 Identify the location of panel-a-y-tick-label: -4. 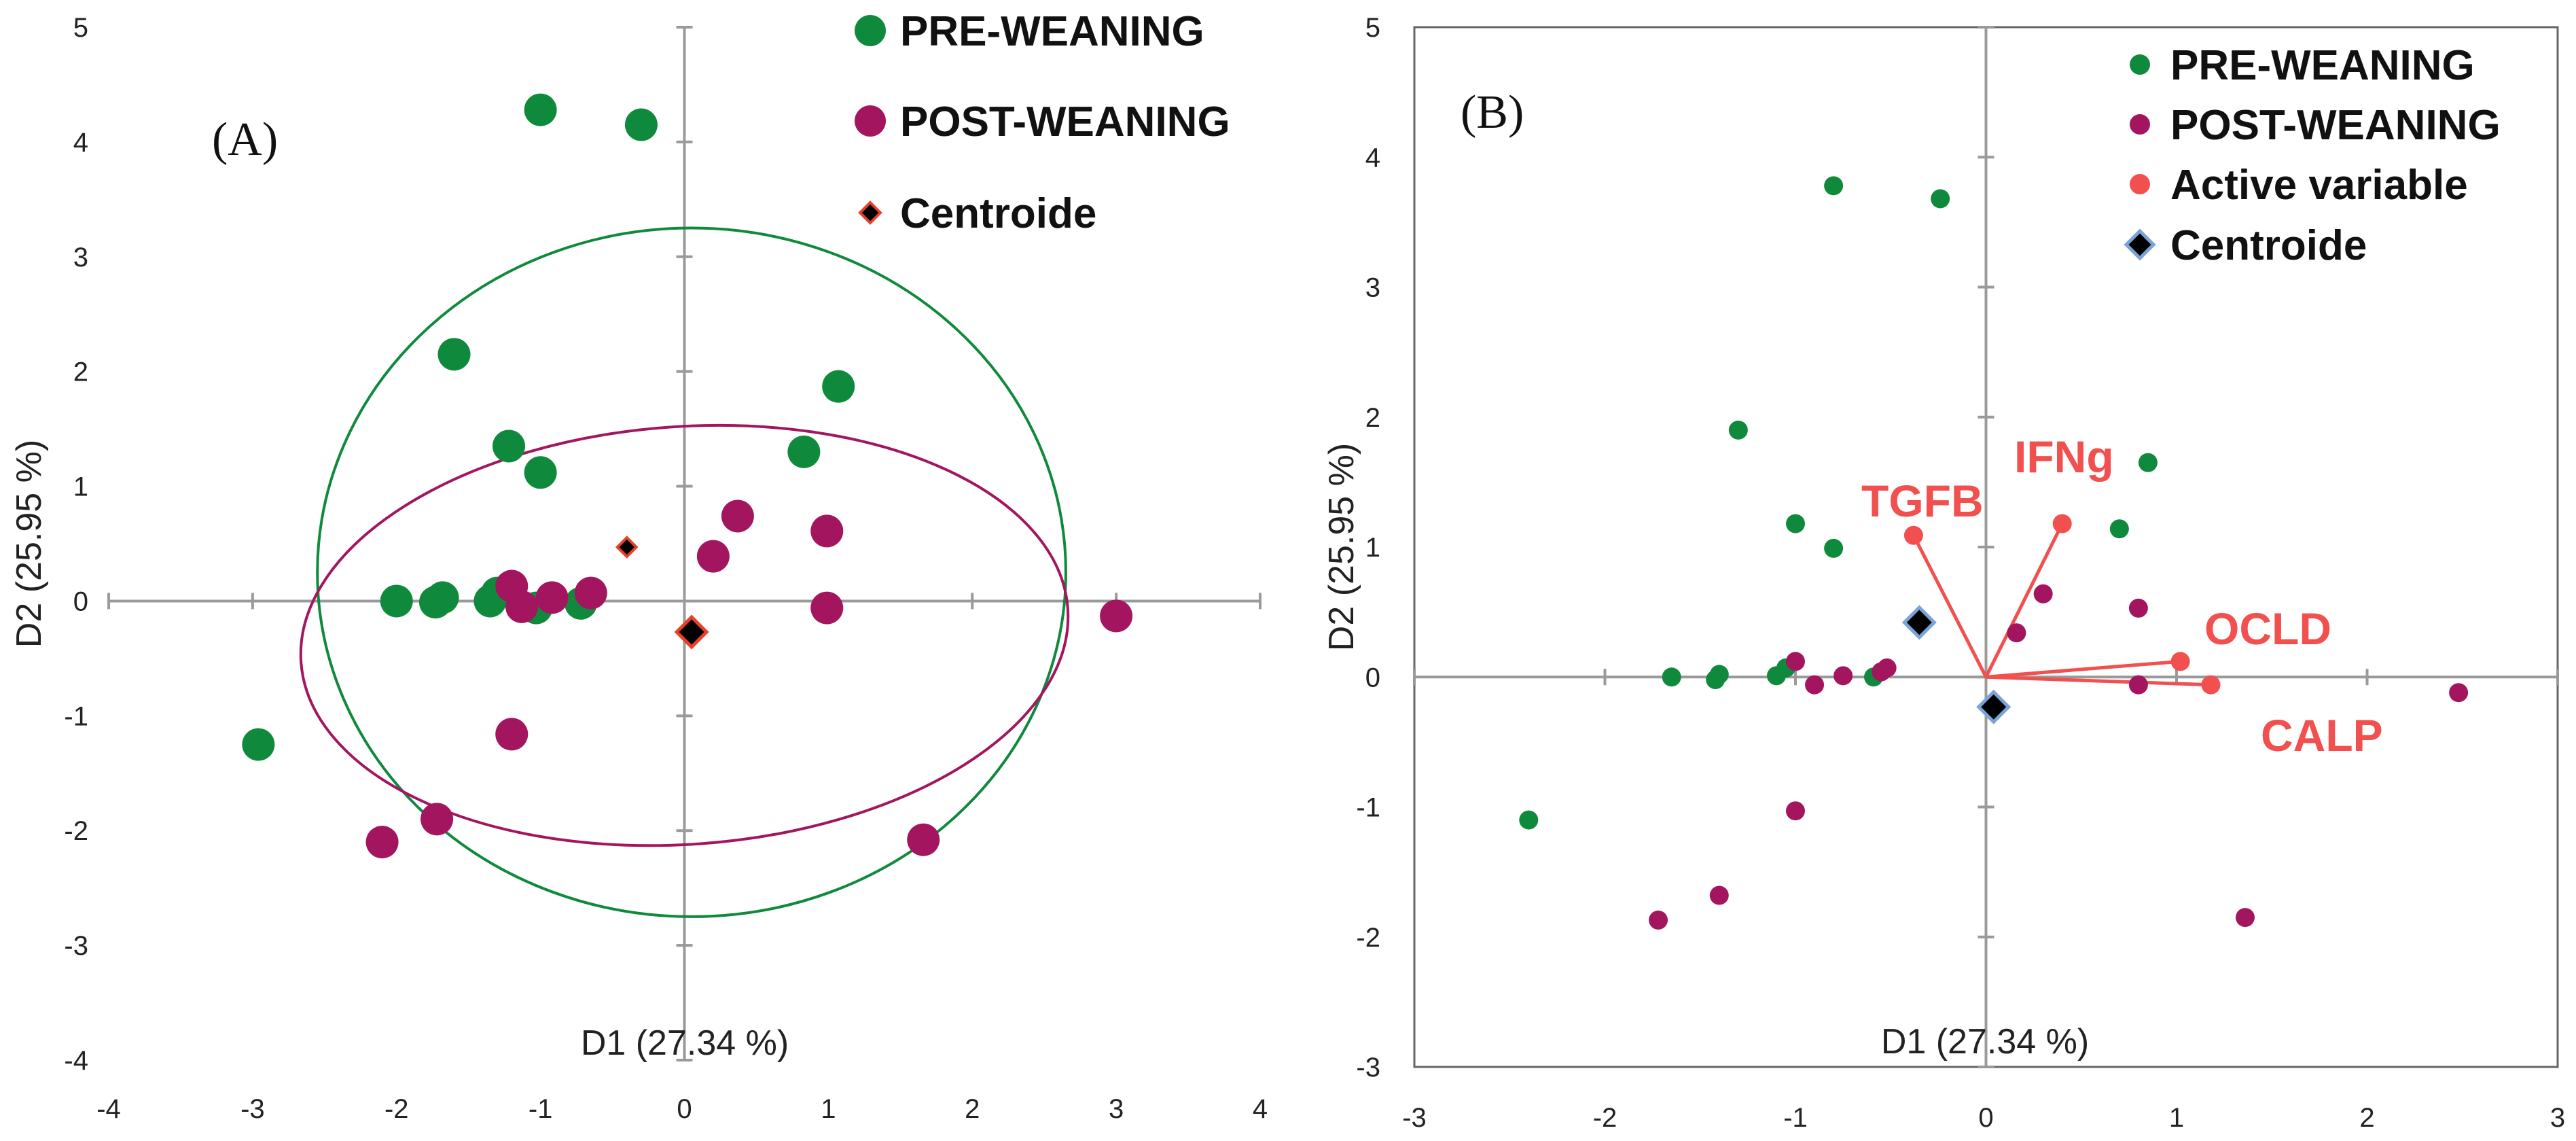
(76, 1061).